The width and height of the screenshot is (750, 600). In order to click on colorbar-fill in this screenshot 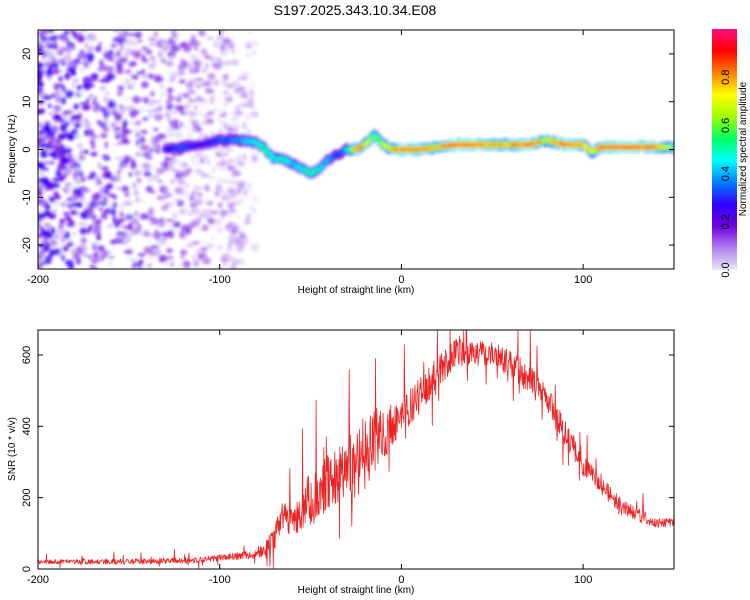, I will do `click(724, 149)`.